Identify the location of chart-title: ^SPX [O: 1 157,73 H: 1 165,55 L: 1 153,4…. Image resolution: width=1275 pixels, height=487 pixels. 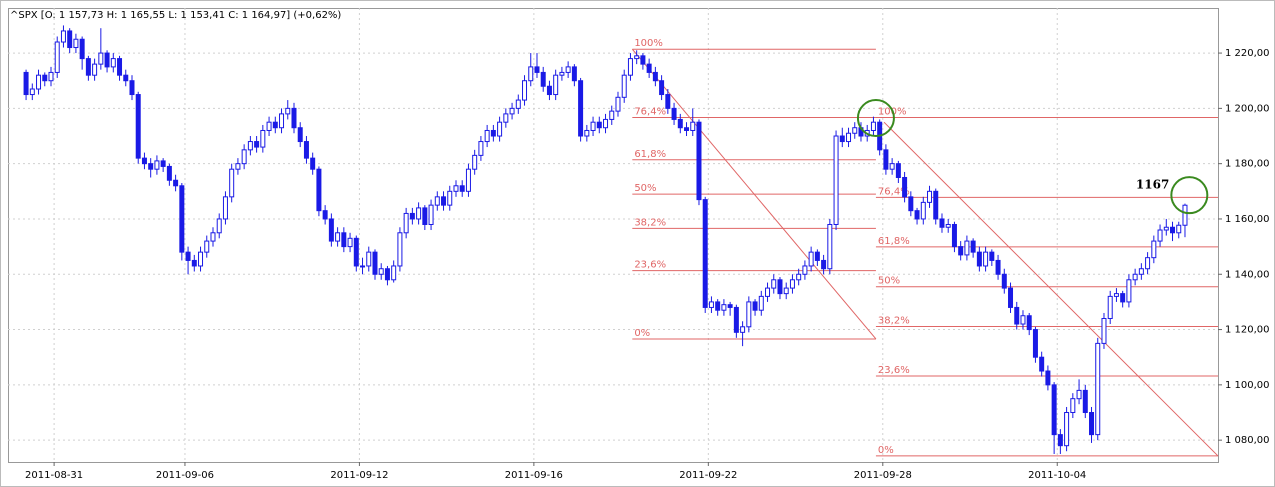
(175, 15).